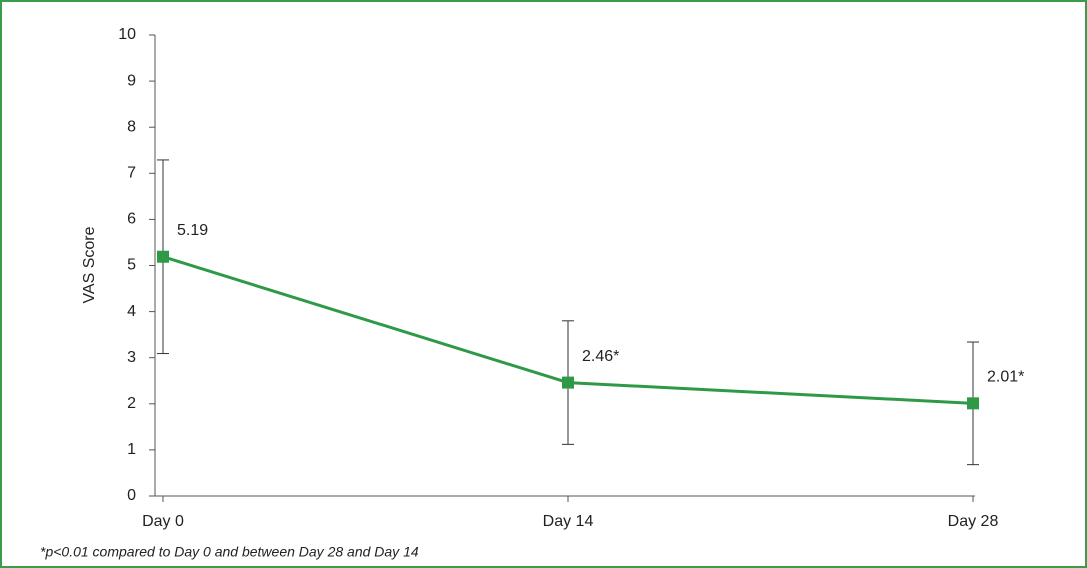 This screenshot has width=1087, height=568. I want to click on y-axis-label: VAS Score, so click(89, 264).